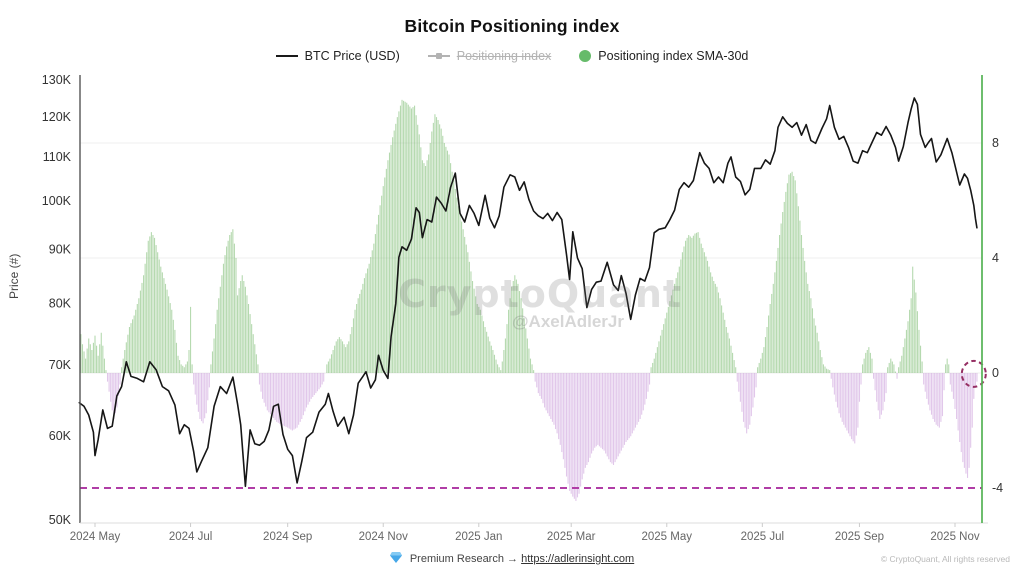 The width and height of the screenshot is (1024, 576). What do you see at coordinates (578, 559) in the screenshot?
I see `adlerinsight-link: https://adlerinsight.com` at bounding box center [578, 559].